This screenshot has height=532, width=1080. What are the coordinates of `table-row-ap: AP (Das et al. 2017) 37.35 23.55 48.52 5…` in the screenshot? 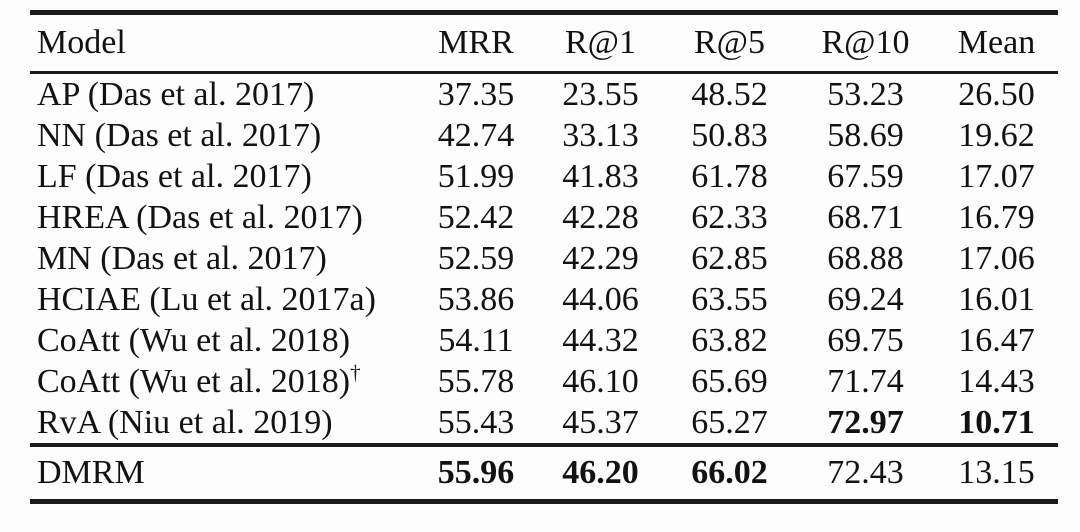 It's located at (544, 94).